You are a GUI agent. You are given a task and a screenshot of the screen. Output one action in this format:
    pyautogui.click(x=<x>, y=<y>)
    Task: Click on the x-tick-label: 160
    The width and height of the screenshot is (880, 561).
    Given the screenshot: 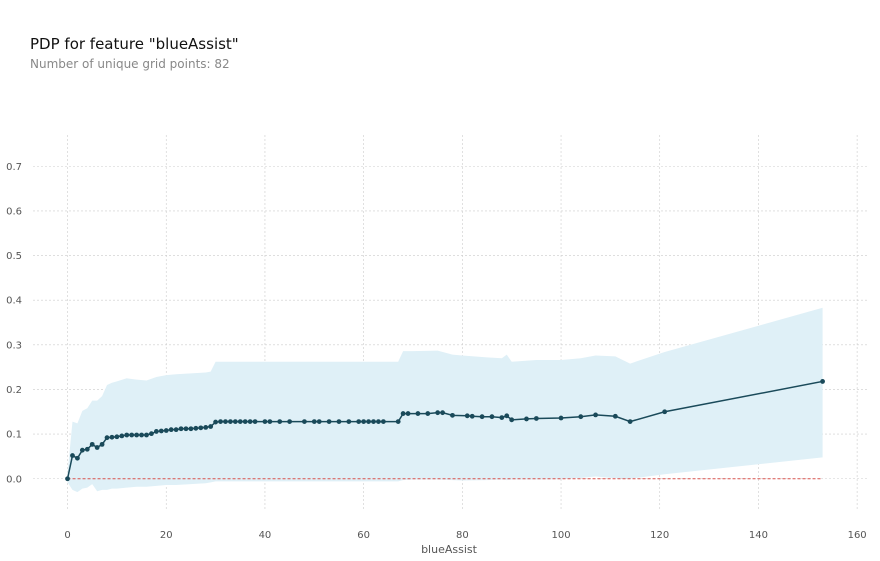 What is the action you would take?
    pyautogui.click(x=857, y=535)
    